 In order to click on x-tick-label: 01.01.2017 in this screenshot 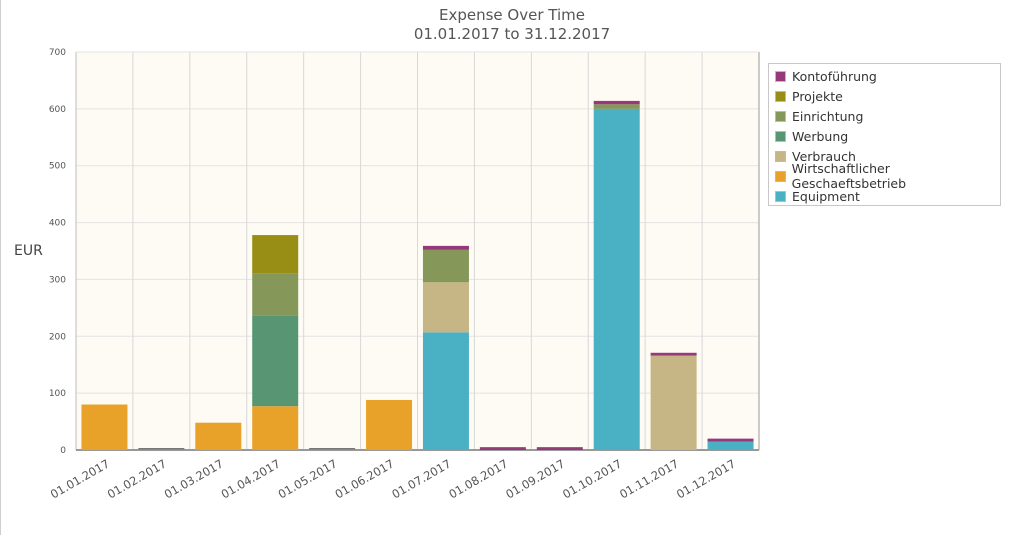, I will do `click(80, 478)`.